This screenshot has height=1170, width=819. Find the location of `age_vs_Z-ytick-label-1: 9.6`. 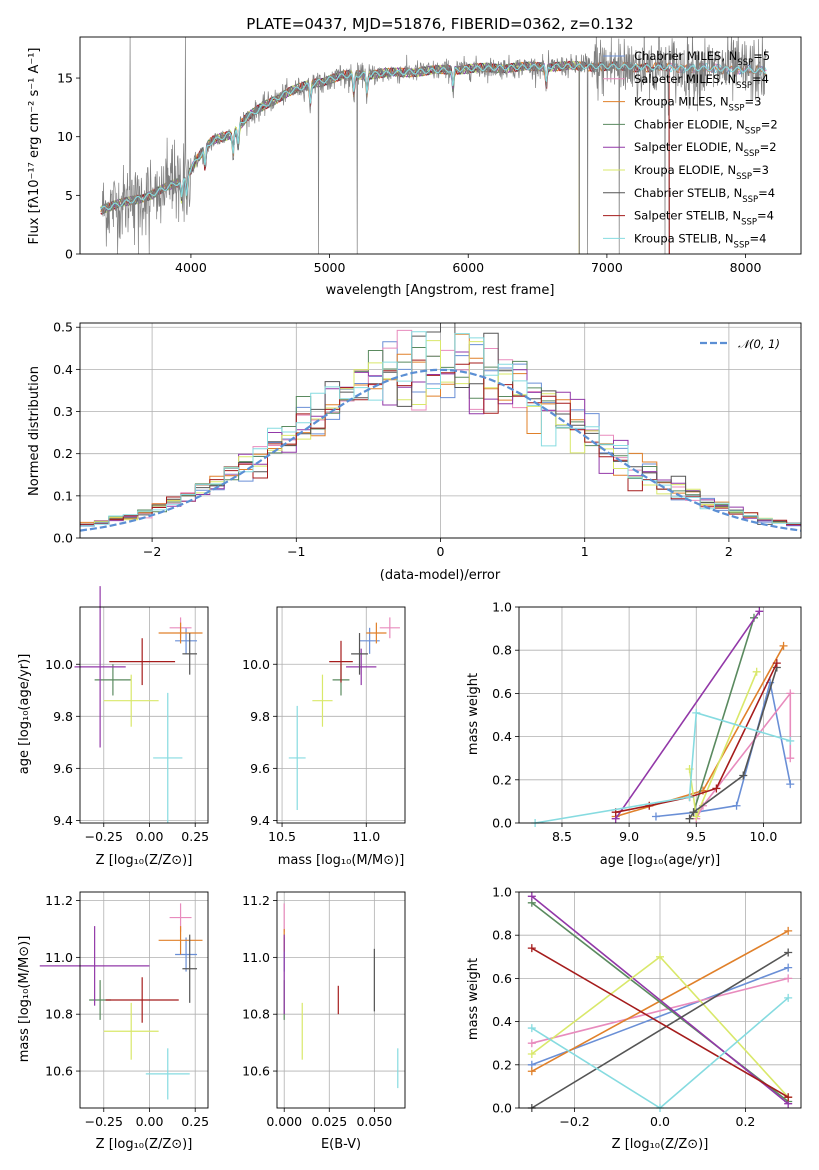

age_vs_Z-ytick-label-1: 9.6 is located at coordinates (63, 768).